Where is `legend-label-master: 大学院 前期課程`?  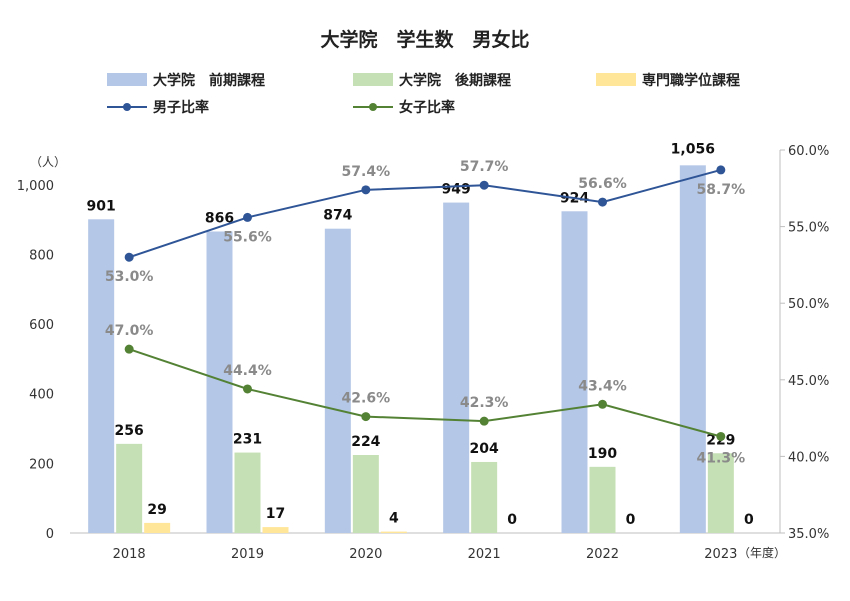 legend-label-master: 大学院 前期課程 is located at coordinates (209, 80).